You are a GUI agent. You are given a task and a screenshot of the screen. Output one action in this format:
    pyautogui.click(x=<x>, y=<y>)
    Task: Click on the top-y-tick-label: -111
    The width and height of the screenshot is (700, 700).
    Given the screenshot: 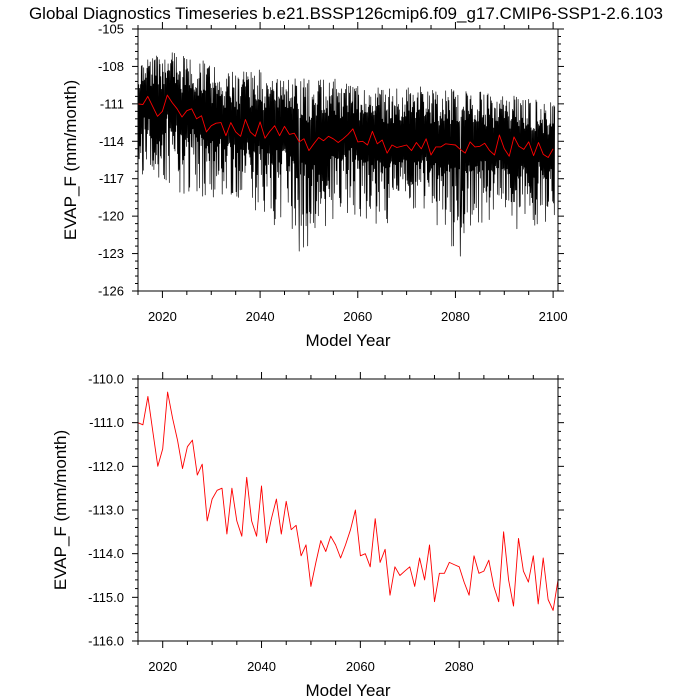 What is the action you would take?
    pyautogui.click(x=112, y=103)
    